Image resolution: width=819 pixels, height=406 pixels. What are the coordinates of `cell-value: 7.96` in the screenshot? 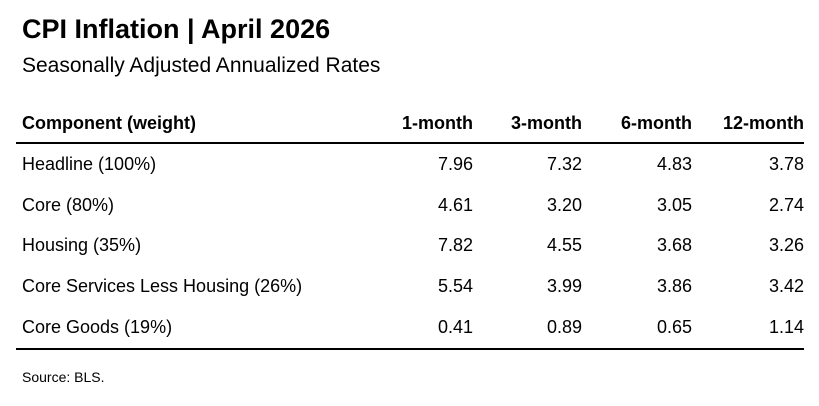 It's located at (455, 163).